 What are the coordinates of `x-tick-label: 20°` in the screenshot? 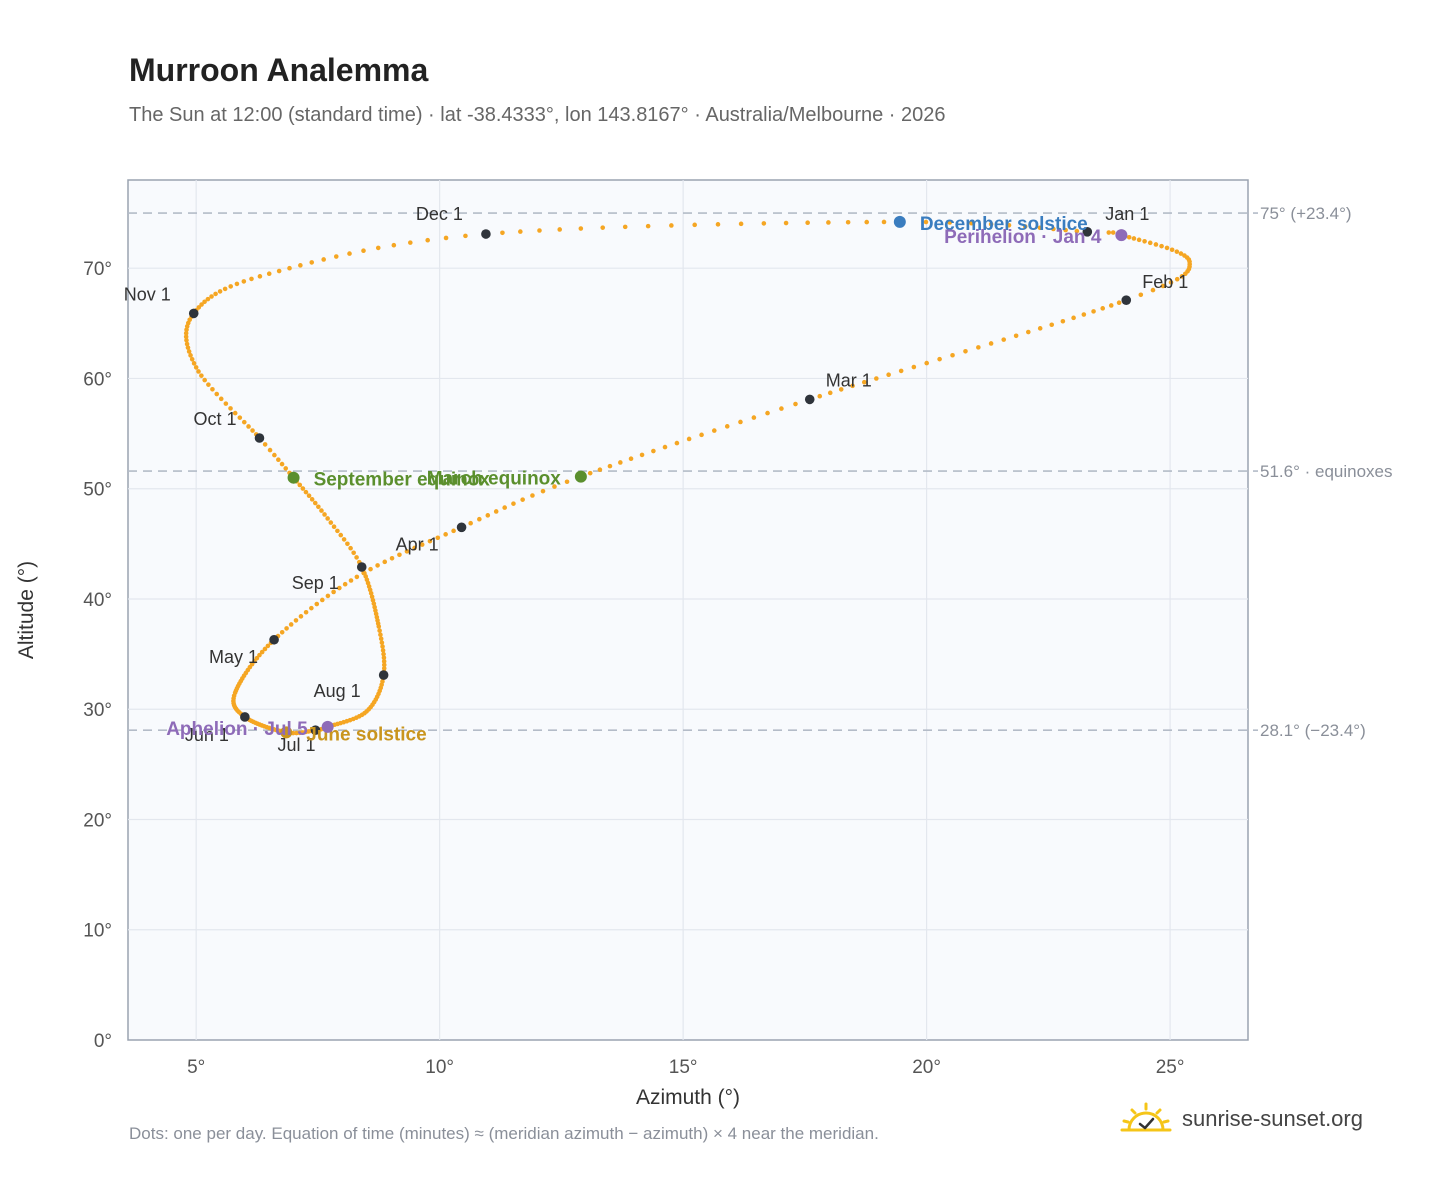 It's located at (926, 1067).